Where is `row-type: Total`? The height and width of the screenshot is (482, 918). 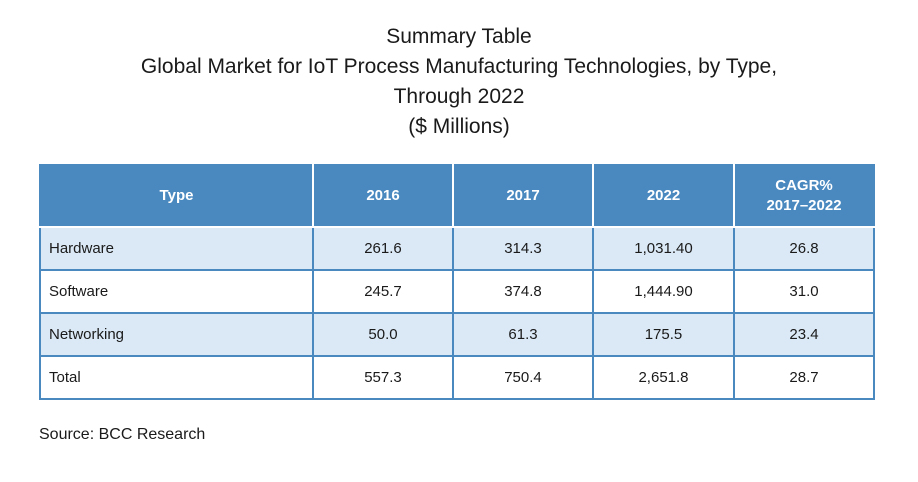 row-type: Total is located at coordinates (176, 377).